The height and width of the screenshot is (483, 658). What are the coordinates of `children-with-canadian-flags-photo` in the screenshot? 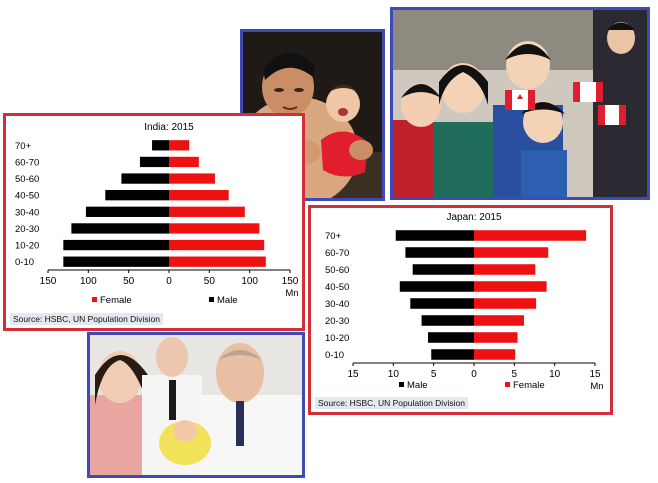 It's located at (520, 103).